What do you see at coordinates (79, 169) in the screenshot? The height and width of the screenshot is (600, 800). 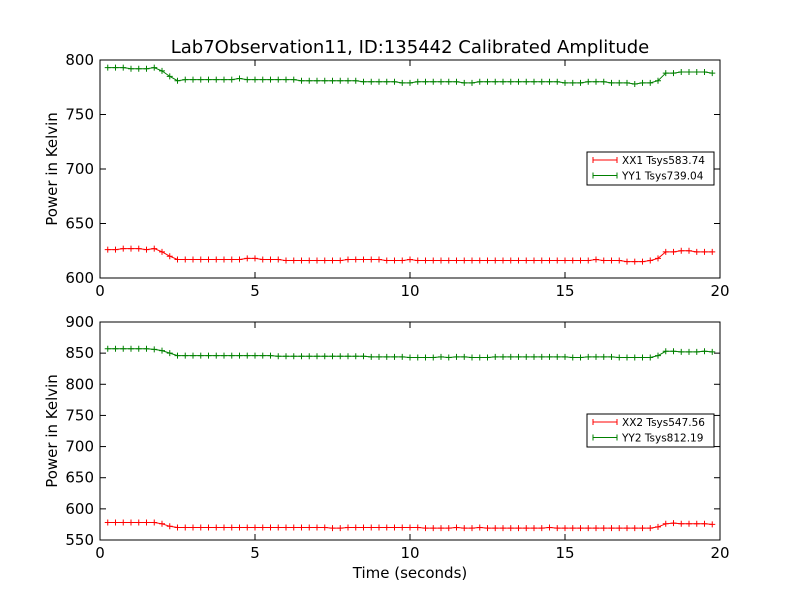 I see `top-subplot-y-tick-label: 700` at bounding box center [79, 169].